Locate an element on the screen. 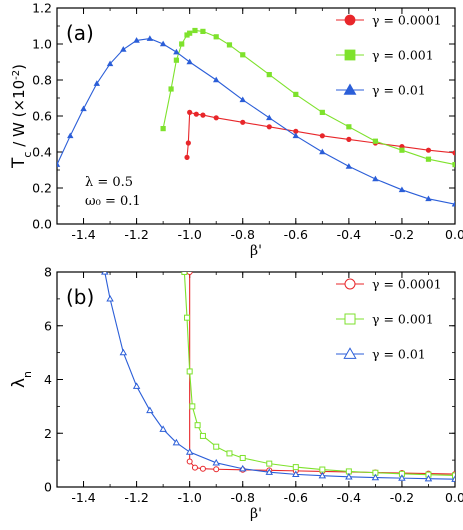 The width and height of the screenshot is (463, 530). annotation-a: ω₀ = 0.1 is located at coordinates (113, 201).